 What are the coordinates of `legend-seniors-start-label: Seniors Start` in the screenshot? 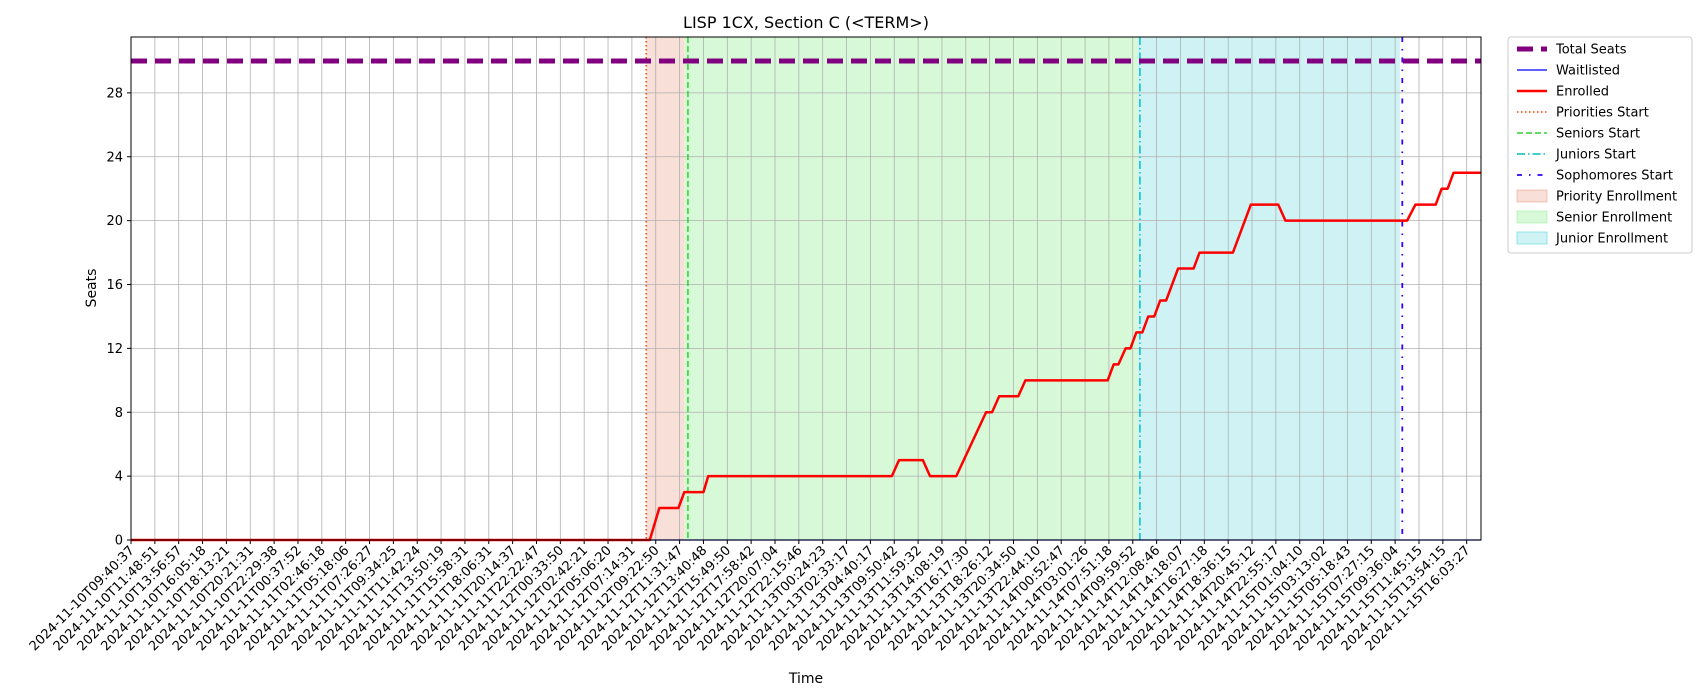 It's located at (1598, 134).